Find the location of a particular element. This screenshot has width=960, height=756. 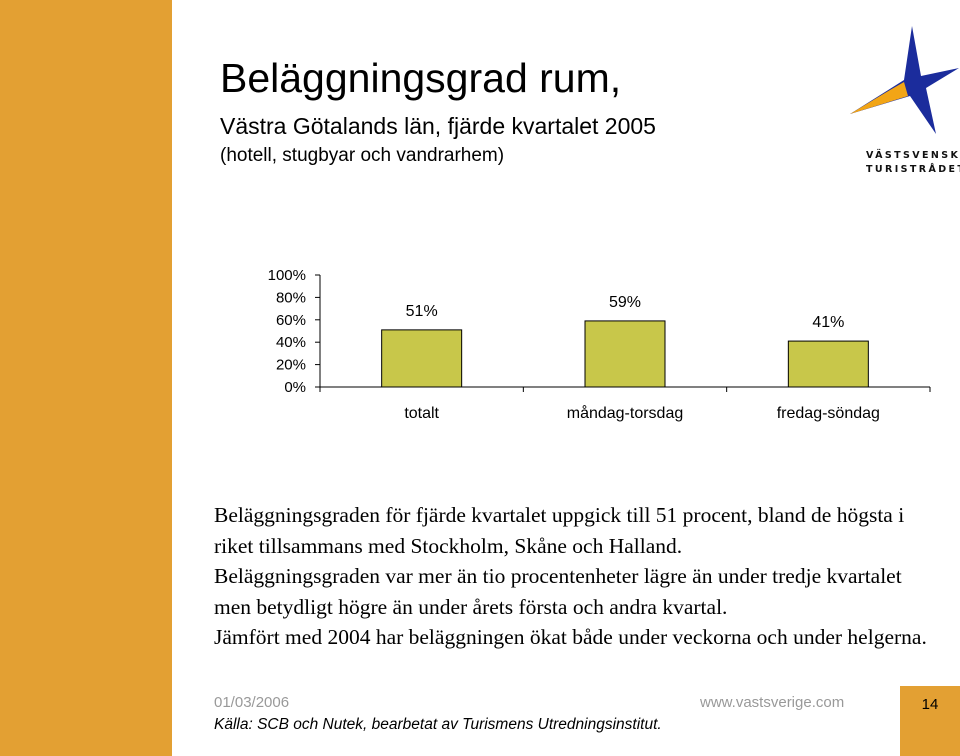

data-label: 59% is located at coordinates (625, 302).